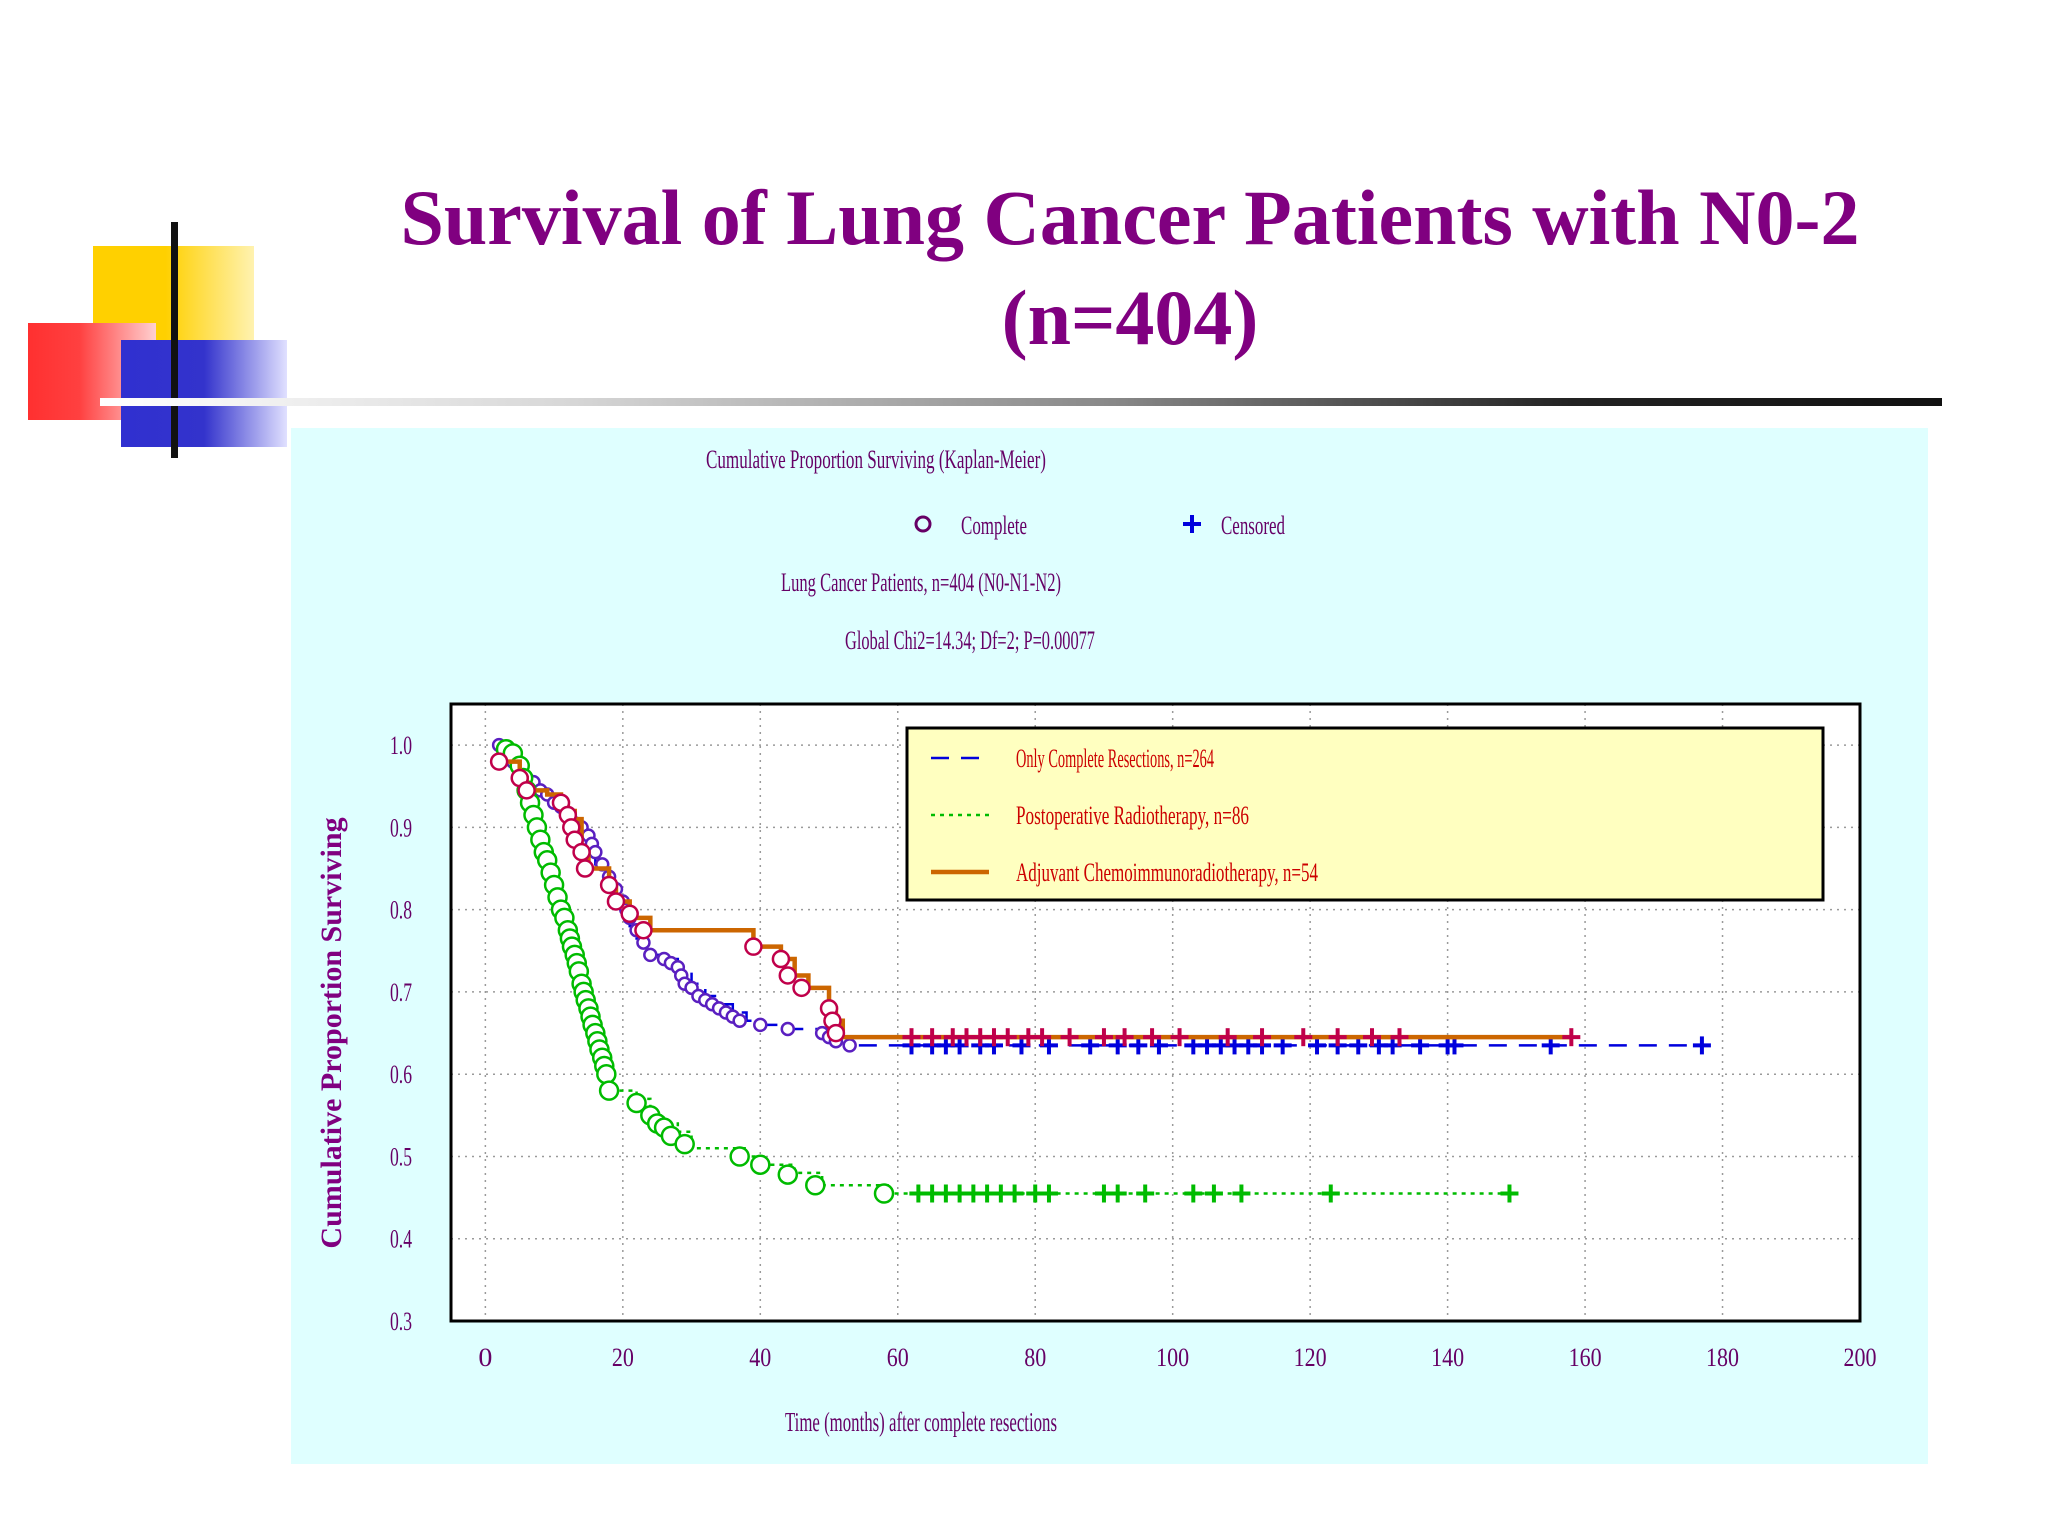 Image resolution: width=2048 pixels, height=1536 pixels. I want to click on legend-box, so click(1365, 814).